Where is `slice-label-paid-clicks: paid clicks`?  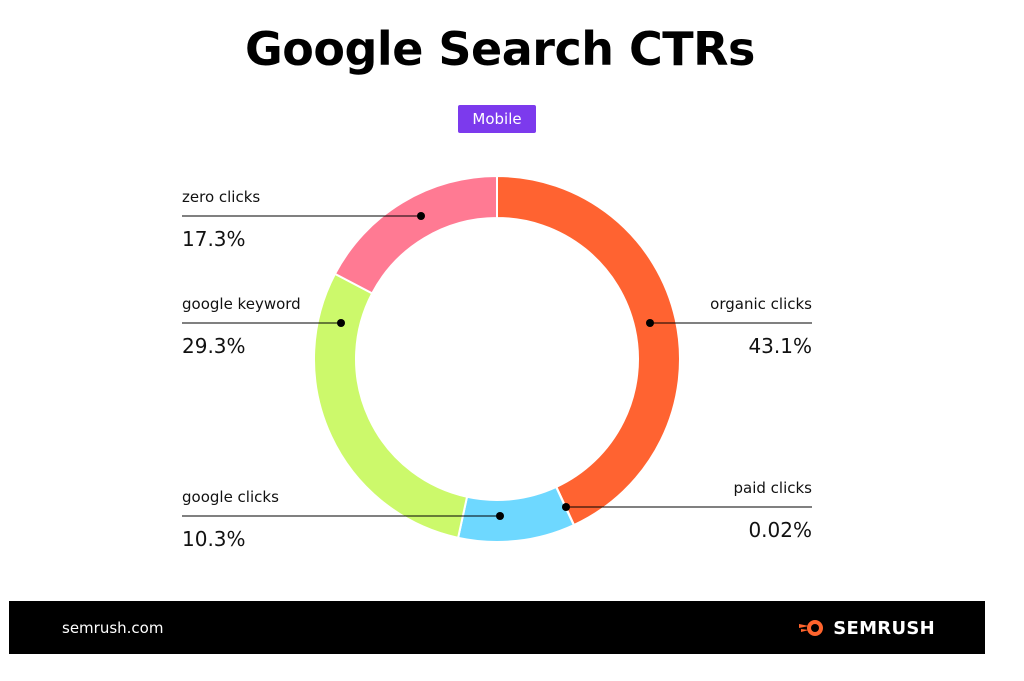 slice-label-paid-clicks: paid clicks is located at coordinates (772, 488).